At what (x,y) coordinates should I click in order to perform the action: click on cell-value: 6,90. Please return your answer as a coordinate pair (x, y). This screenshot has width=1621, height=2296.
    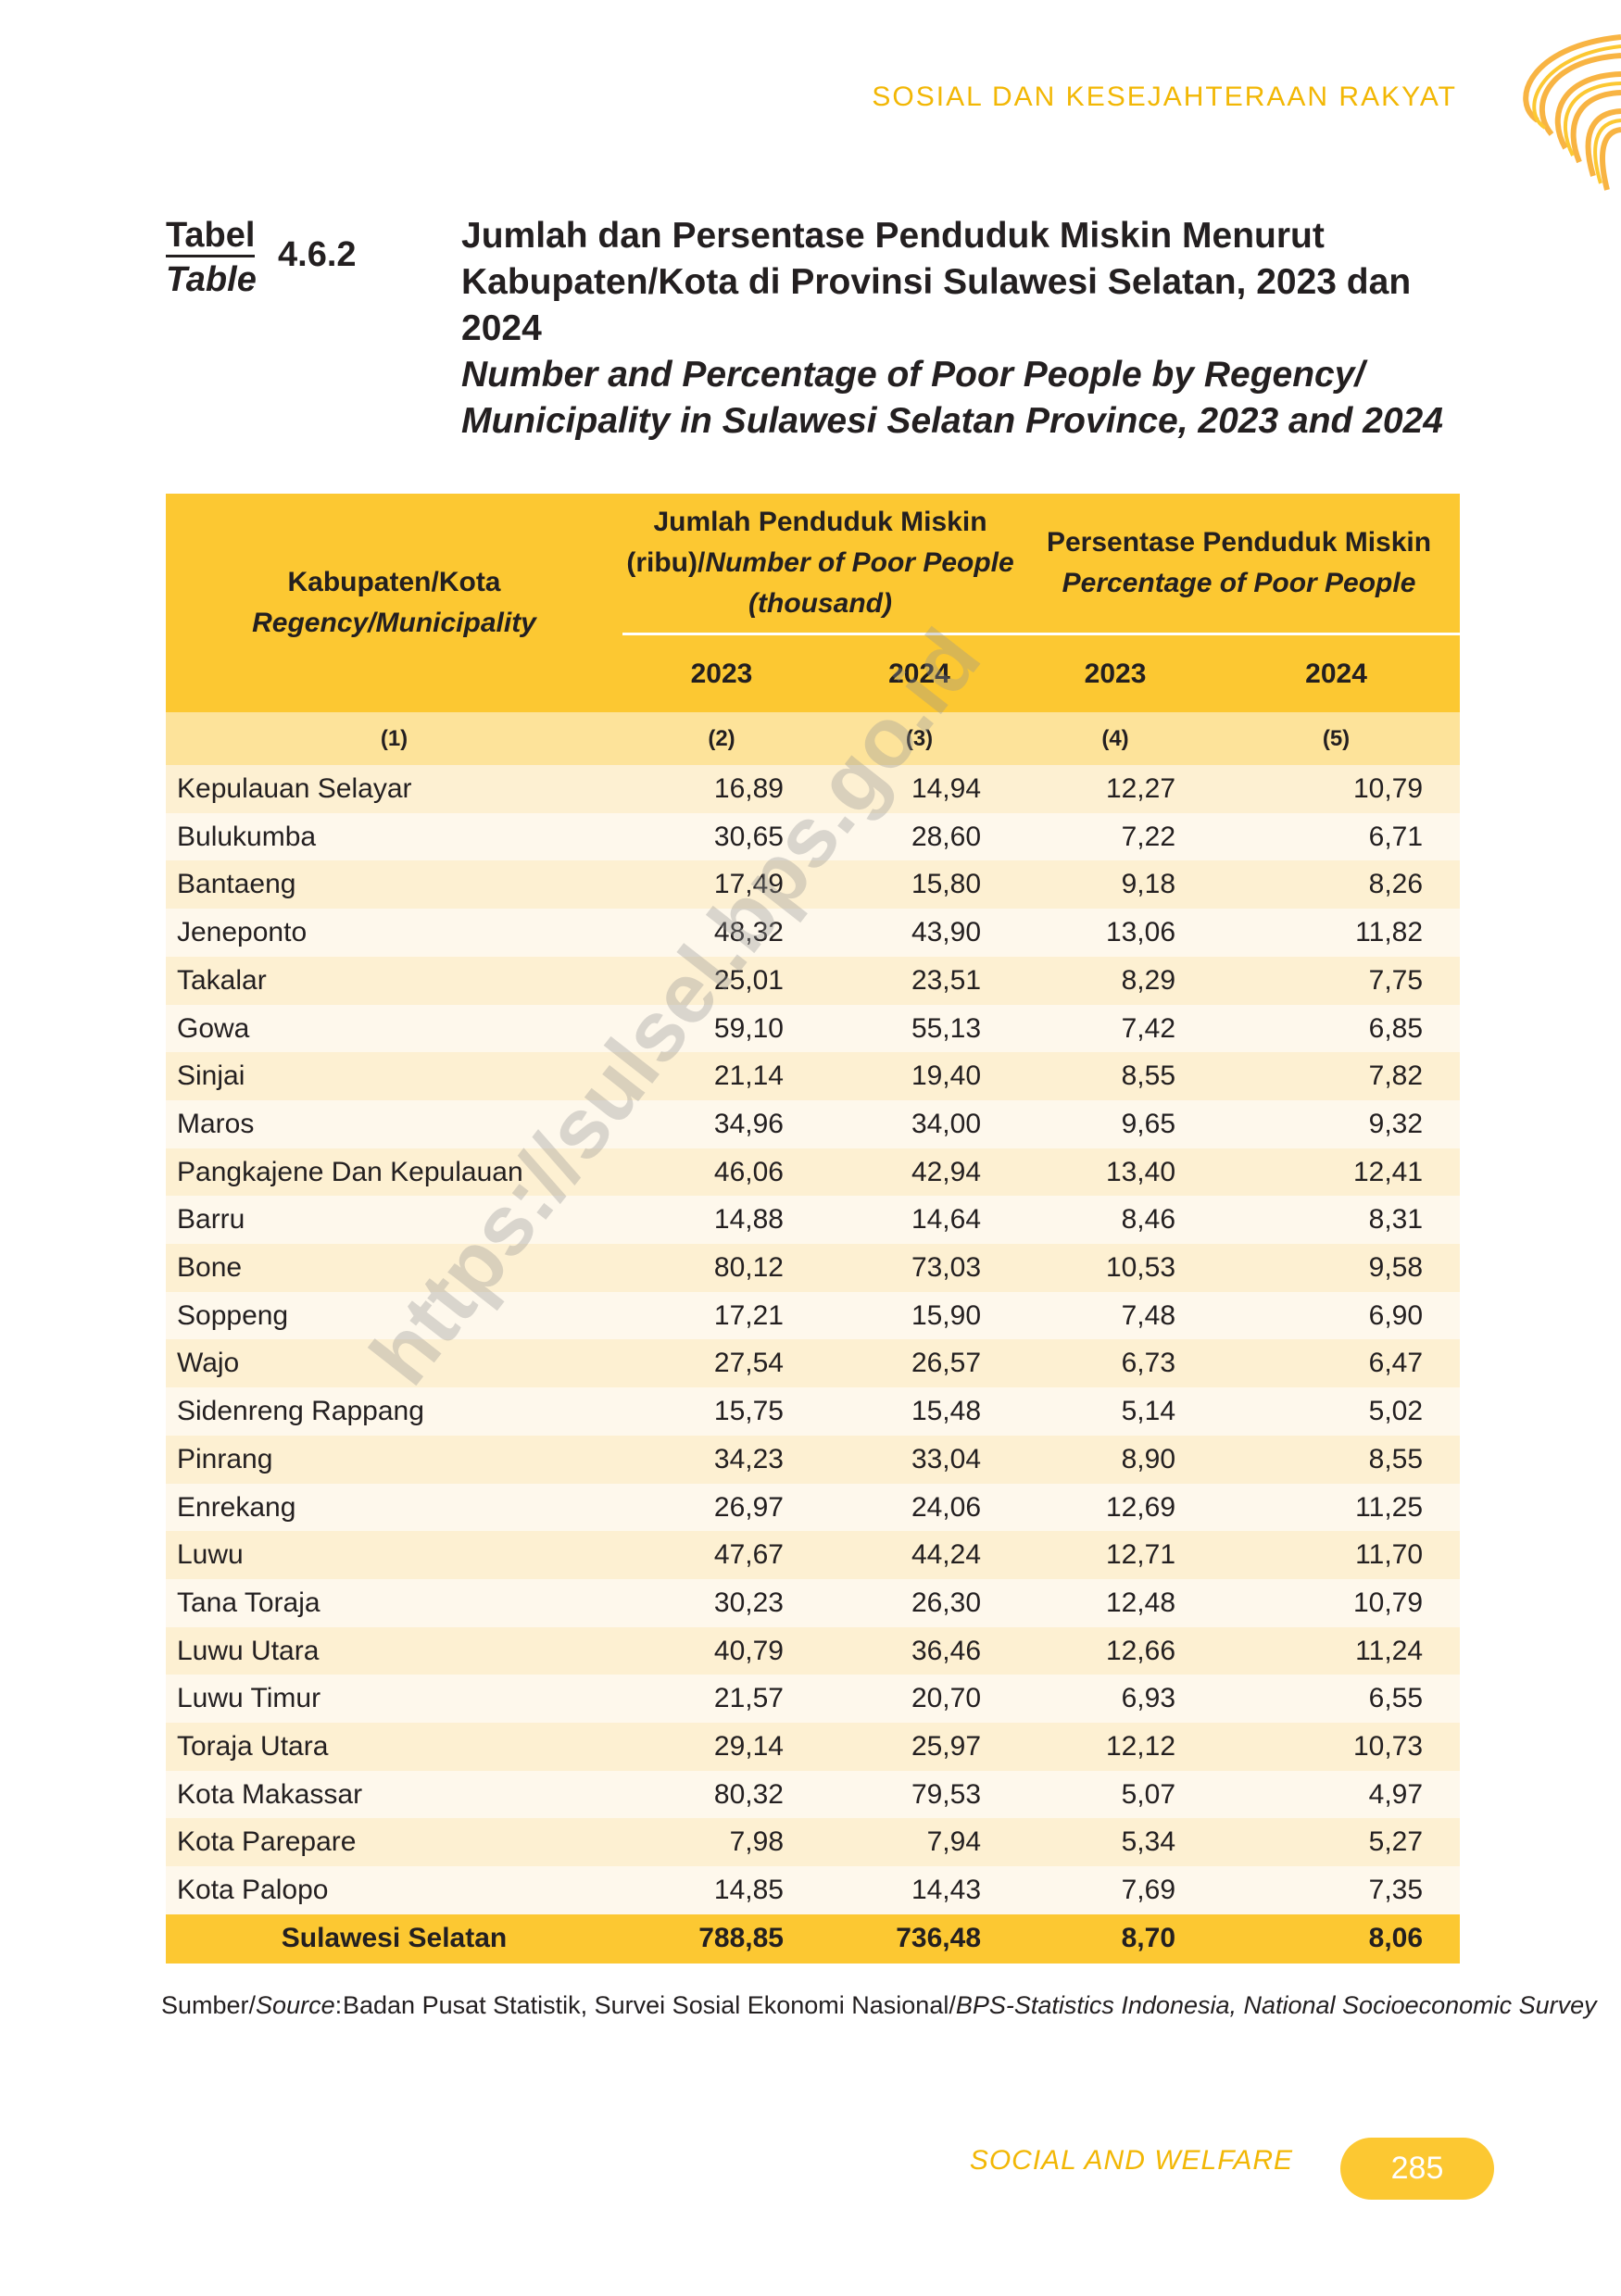
    Looking at the image, I should click on (1337, 1315).